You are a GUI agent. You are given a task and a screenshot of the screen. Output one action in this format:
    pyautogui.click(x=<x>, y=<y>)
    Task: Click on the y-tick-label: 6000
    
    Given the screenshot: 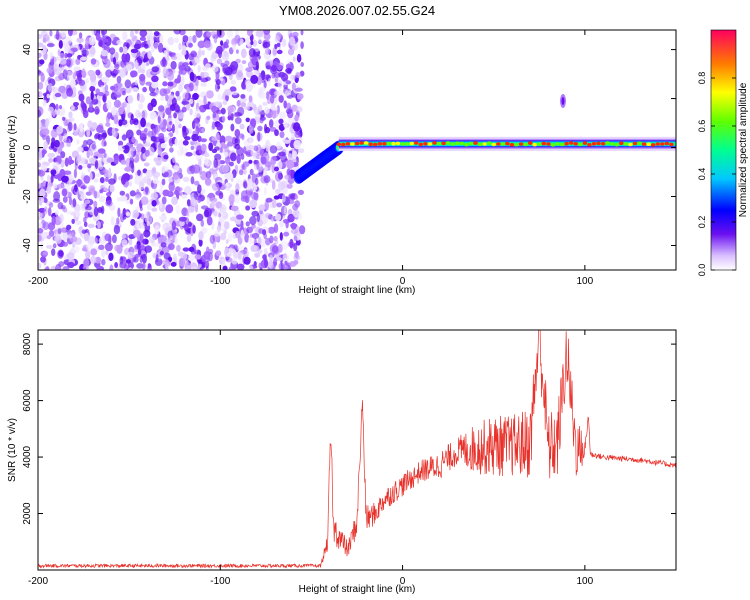 What is the action you would take?
    pyautogui.click(x=27, y=400)
    